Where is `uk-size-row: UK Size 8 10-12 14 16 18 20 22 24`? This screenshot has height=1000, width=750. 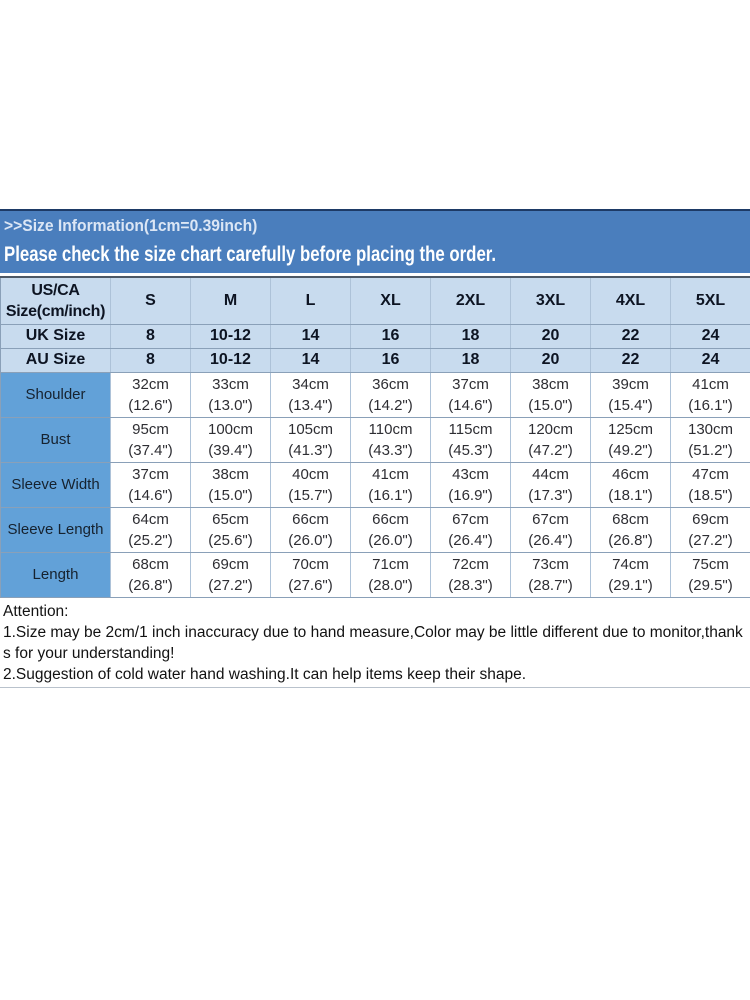
uk-size-row: UK Size 8 10-12 14 16 18 20 22 24 is located at coordinates (375, 336).